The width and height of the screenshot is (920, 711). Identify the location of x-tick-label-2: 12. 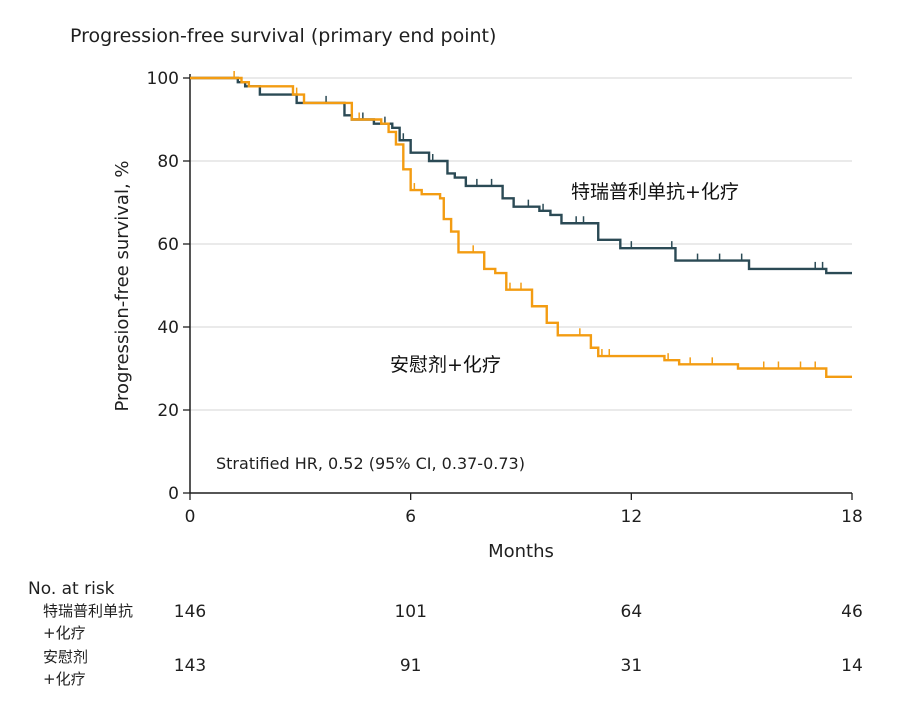
(632, 517).